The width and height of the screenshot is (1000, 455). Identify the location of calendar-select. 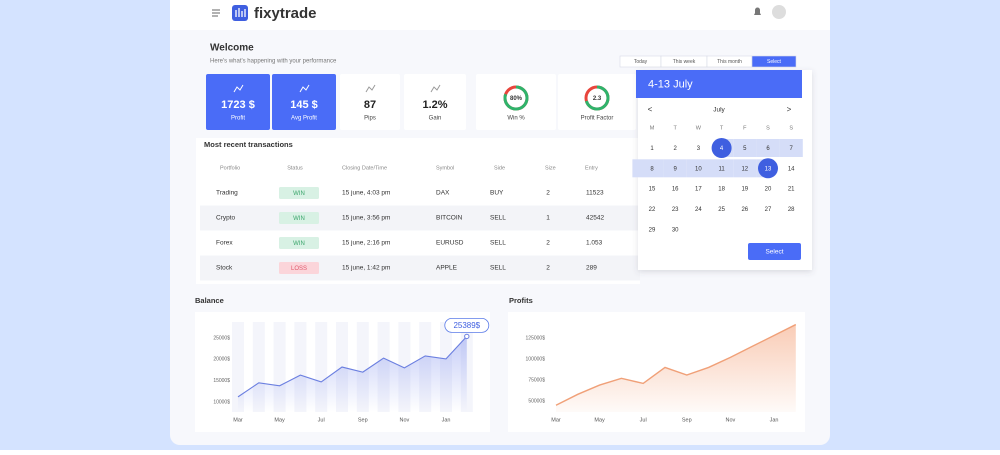
(774, 251).